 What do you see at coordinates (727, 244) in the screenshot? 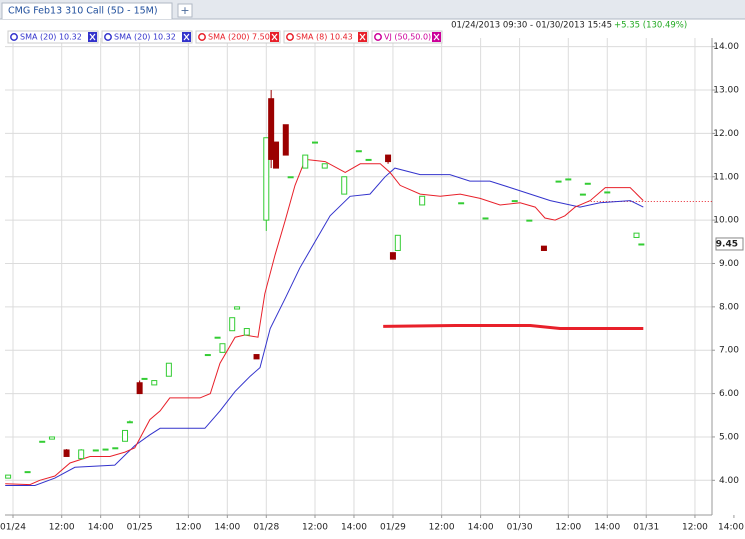
I see `last-price-label: 9.45` at bounding box center [727, 244].